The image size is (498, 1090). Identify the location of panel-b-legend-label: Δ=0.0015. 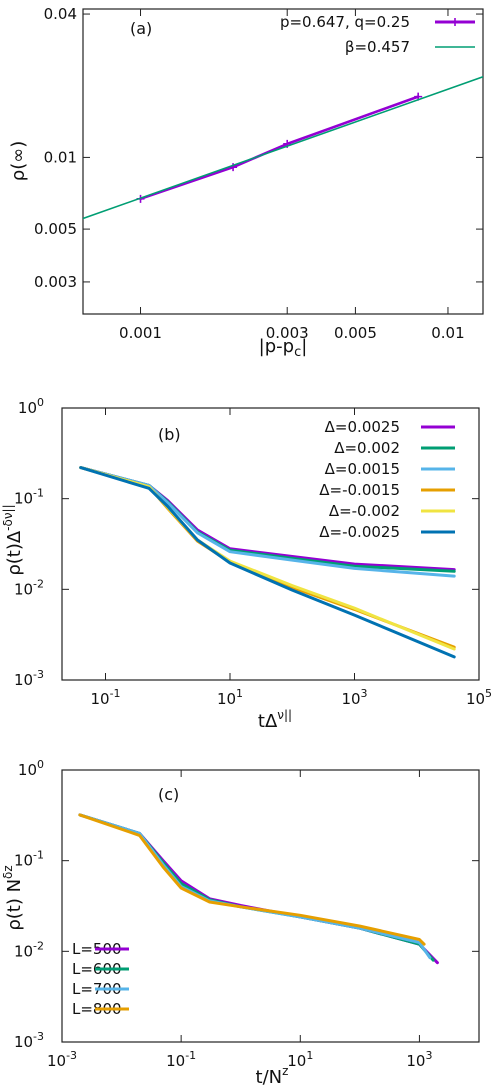
(362, 469).